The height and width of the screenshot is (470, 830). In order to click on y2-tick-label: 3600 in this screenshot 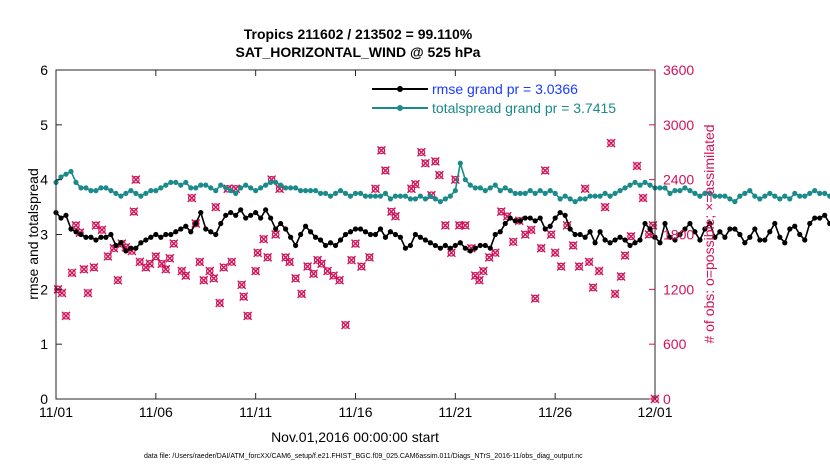, I will do `click(678, 70)`.